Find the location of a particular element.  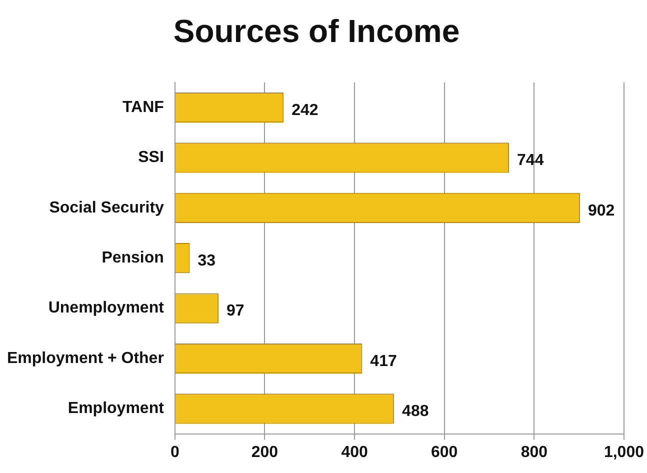

y-tick-label: Employment + Other is located at coordinates (85, 358).